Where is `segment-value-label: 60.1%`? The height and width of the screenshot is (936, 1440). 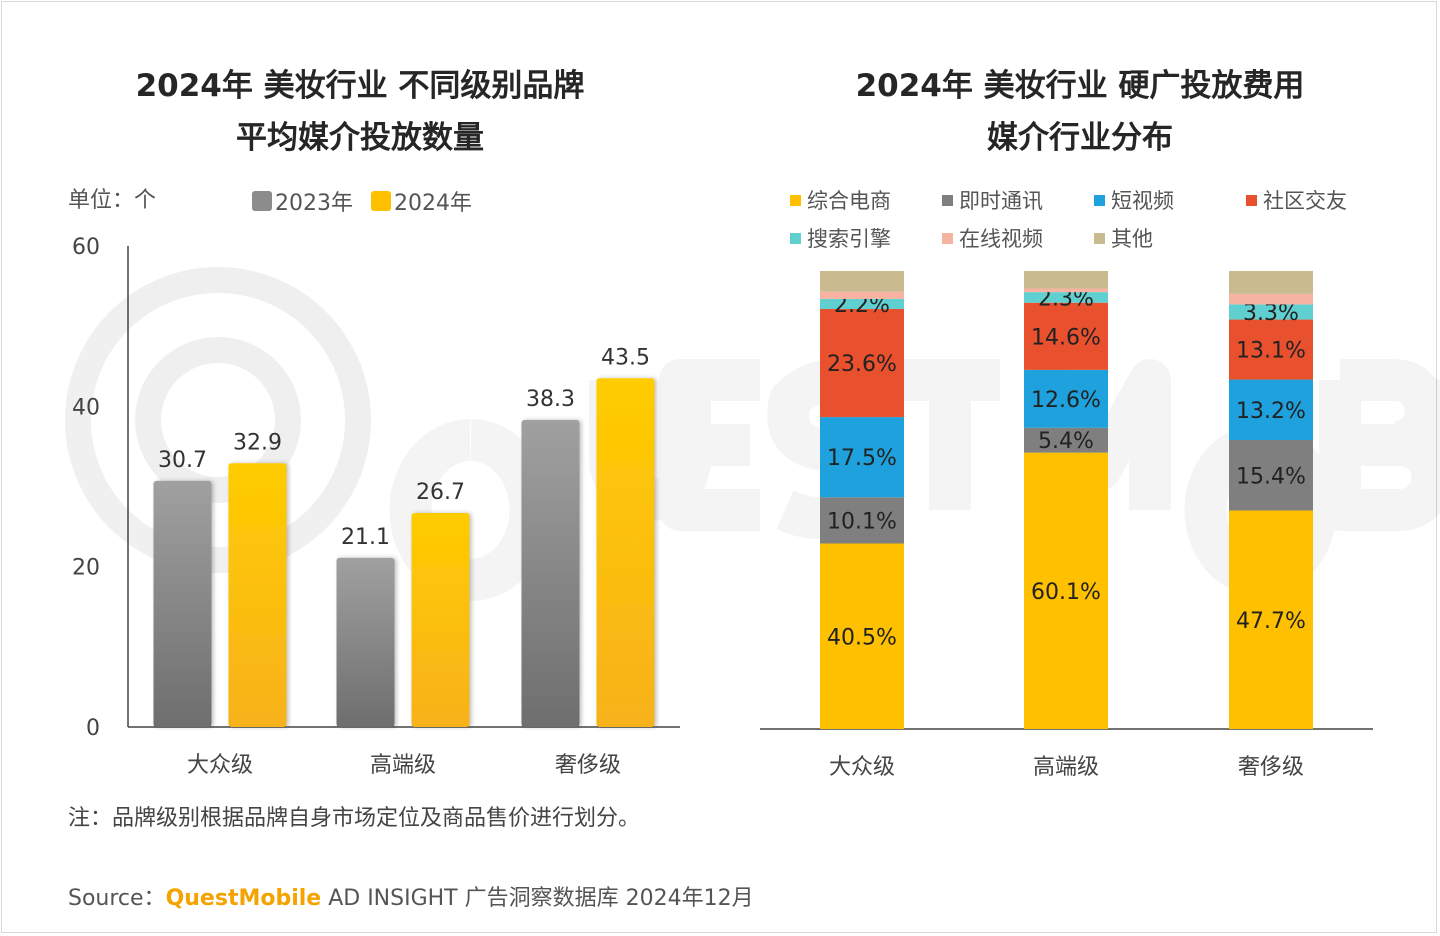
segment-value-label: 60.1% is located at coordinates (1066, 592).